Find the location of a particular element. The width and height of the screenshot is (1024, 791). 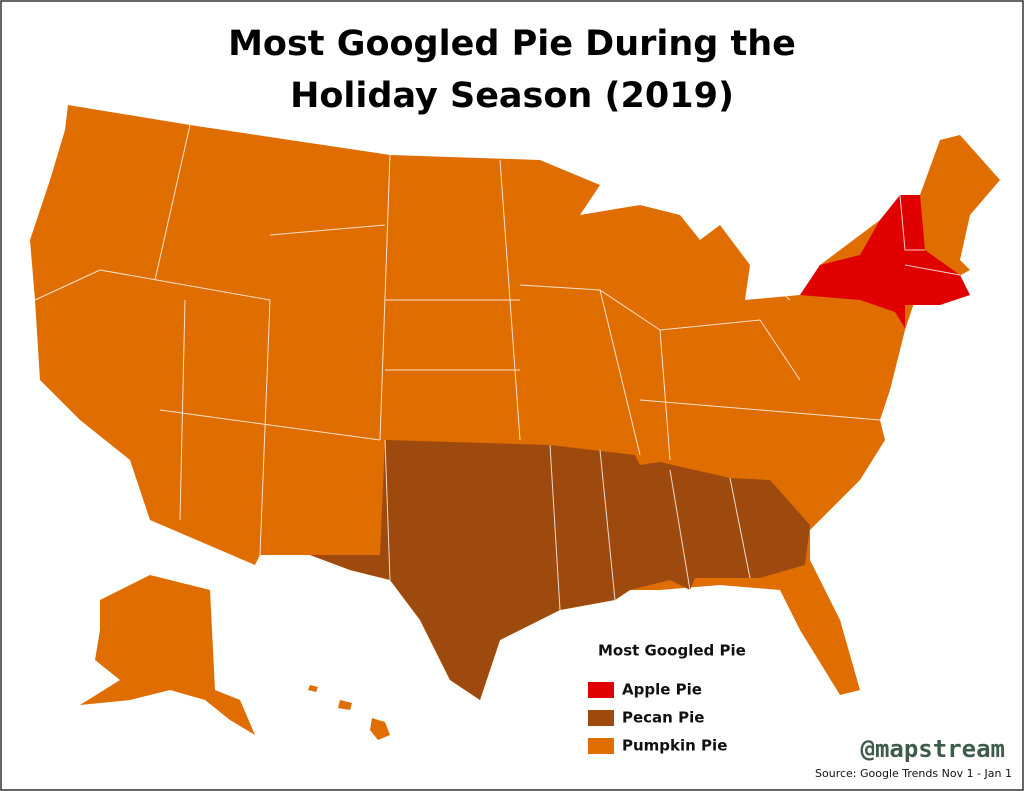

legend-label: Pumpkin Pie is located at coordinates (674, 746).